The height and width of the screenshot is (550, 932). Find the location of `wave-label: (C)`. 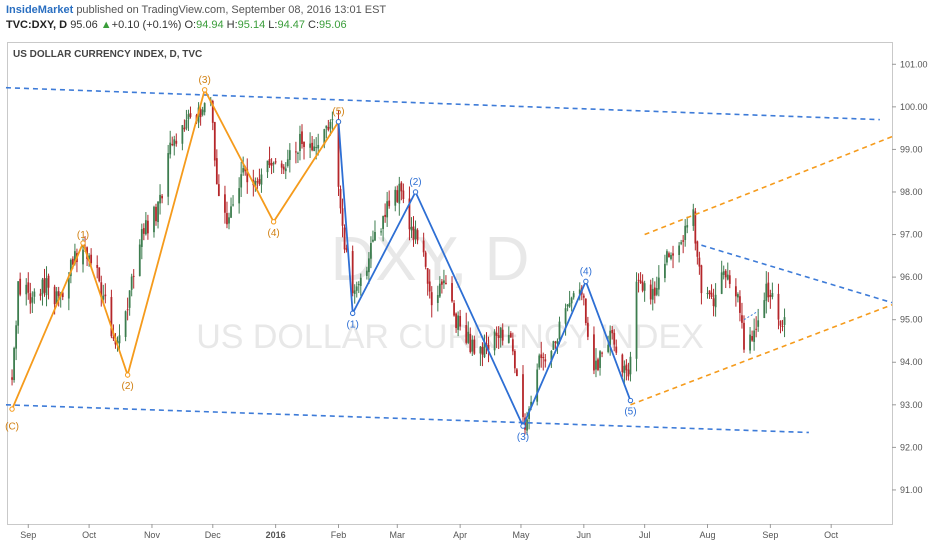

wave-label: (C) is located at coordinates (12, 426).